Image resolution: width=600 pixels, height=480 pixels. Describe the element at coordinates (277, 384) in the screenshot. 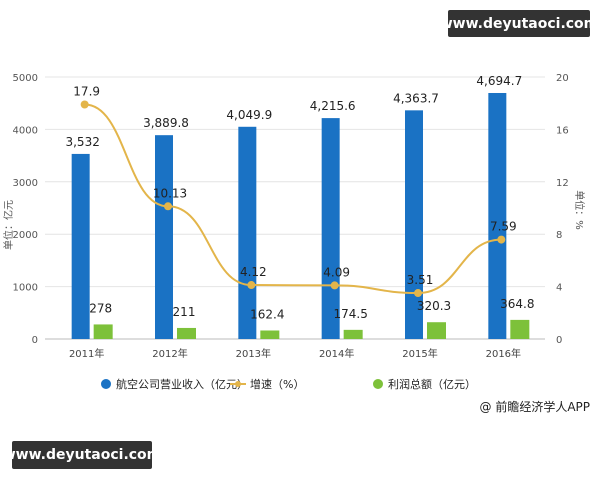

I see `legend-growth: 增速（%）` at that location.